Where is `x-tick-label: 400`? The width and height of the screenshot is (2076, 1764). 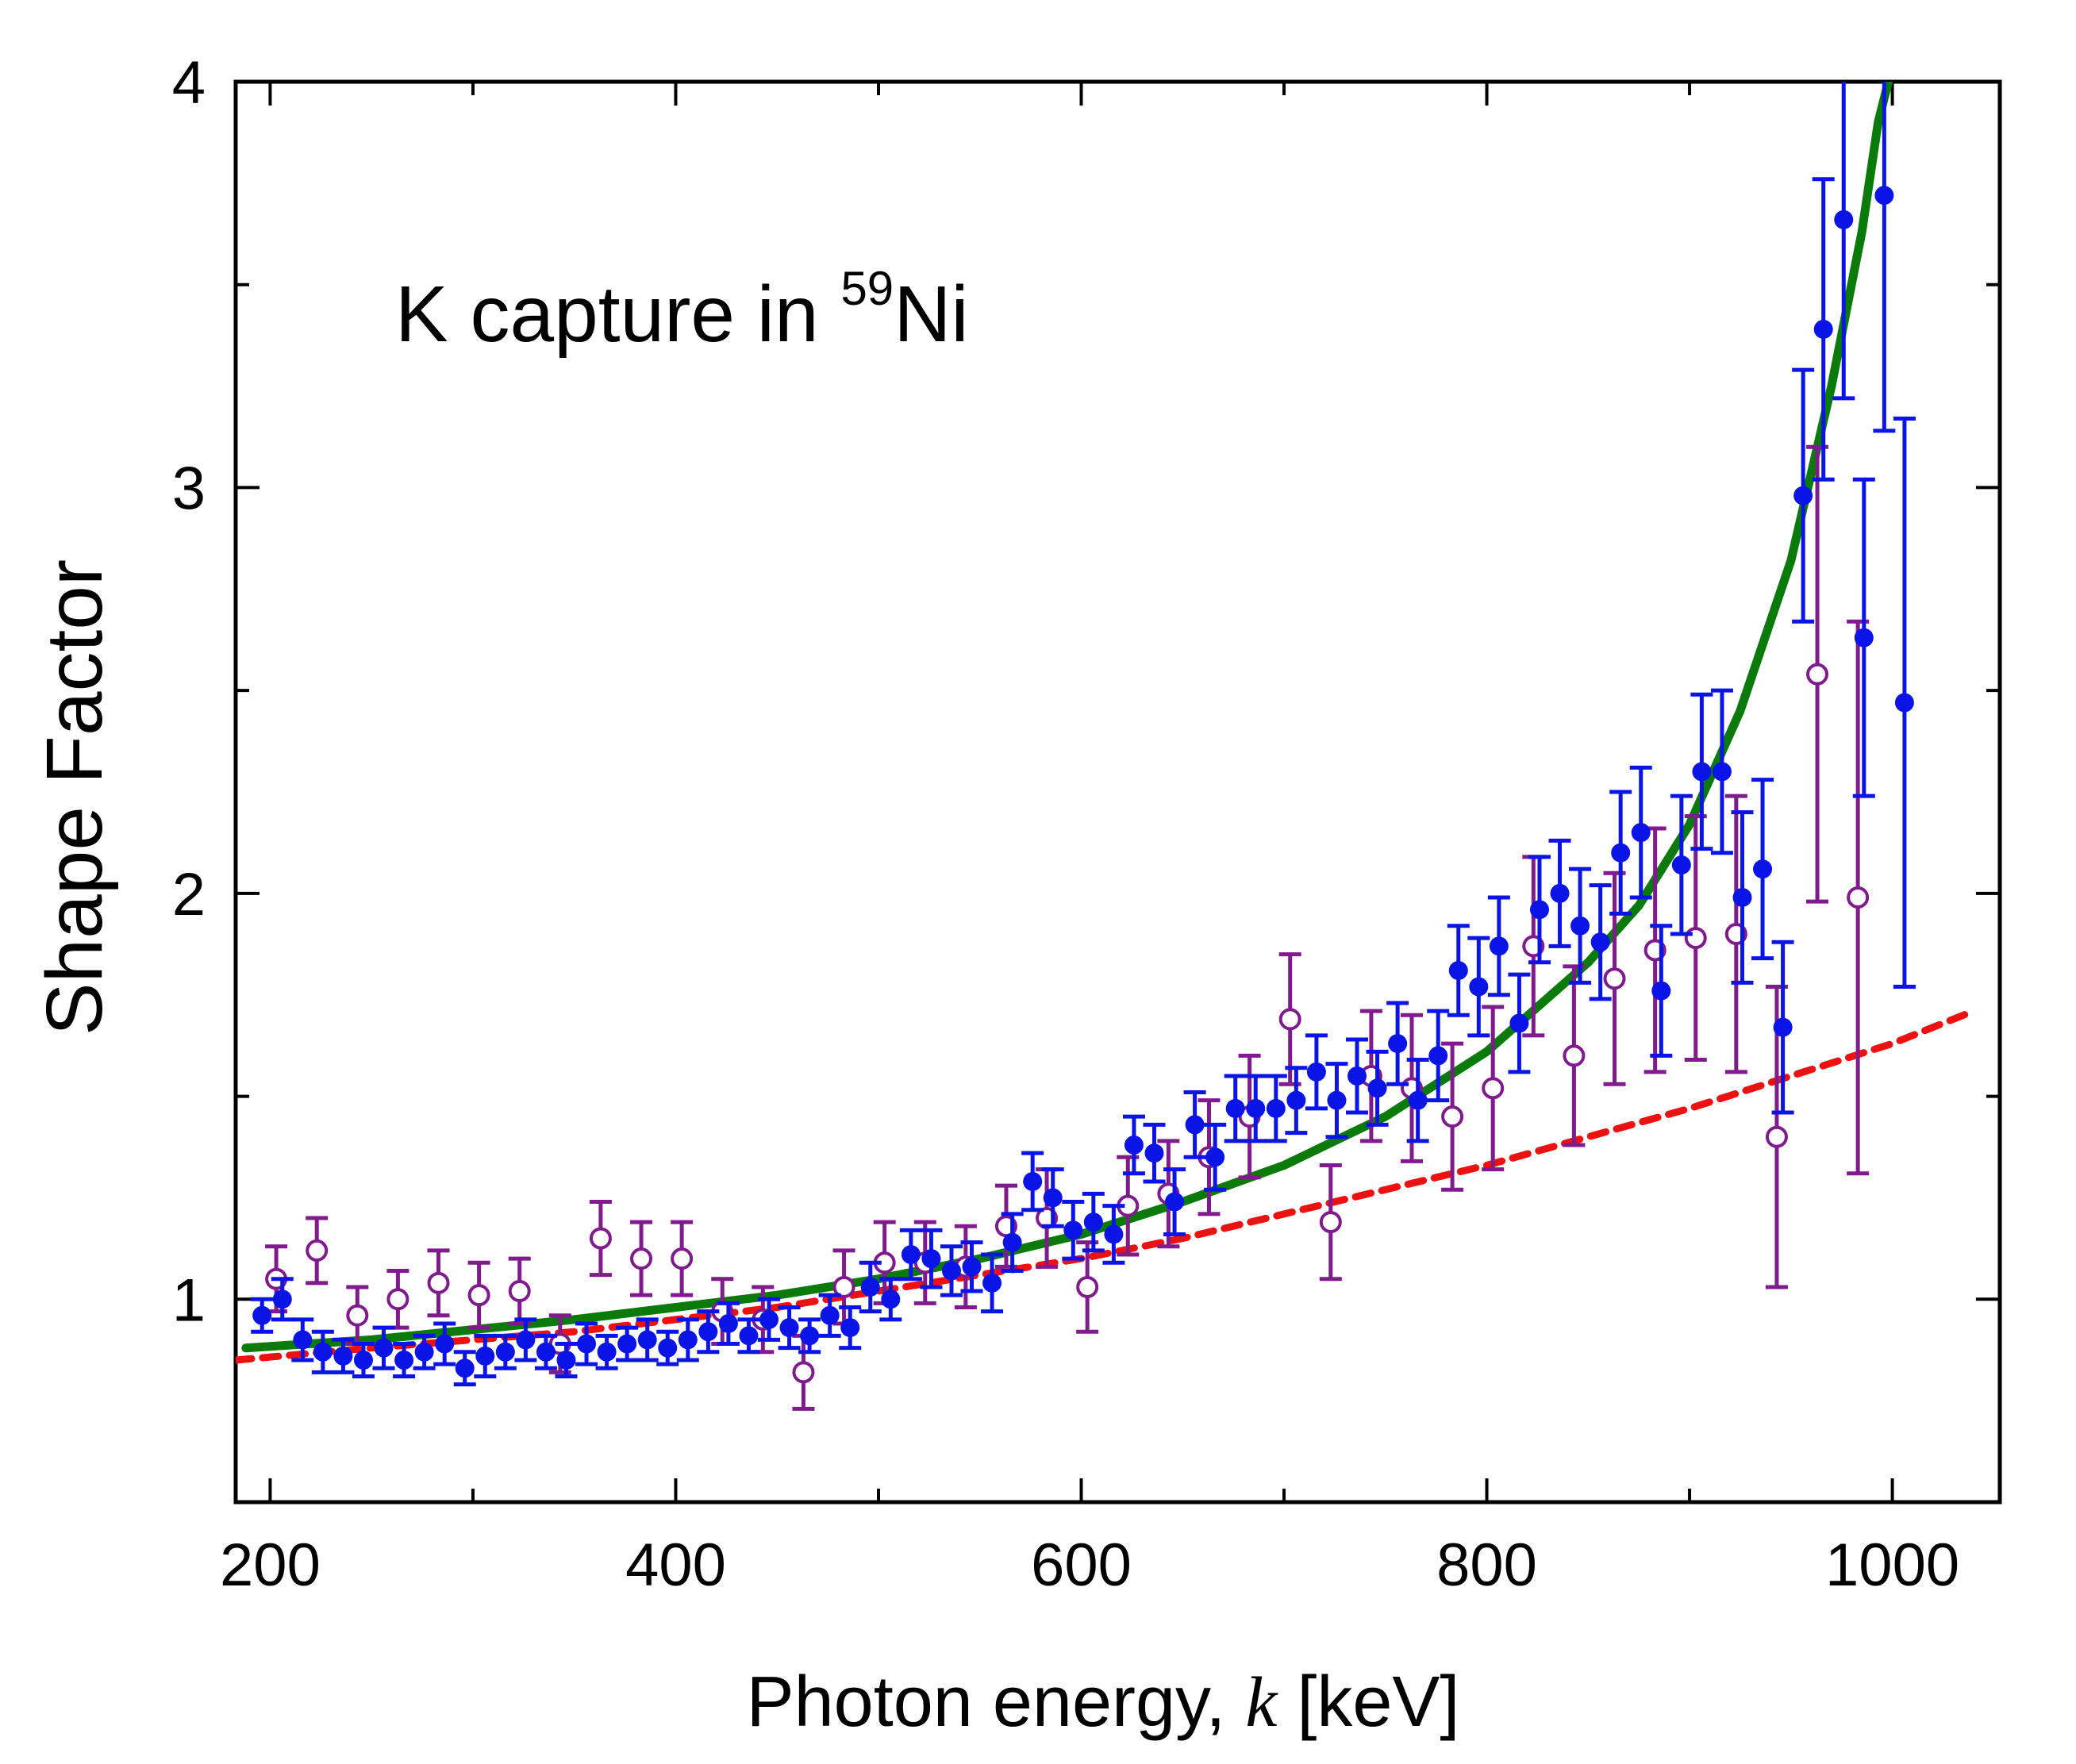 x-tick-label: 400 is located at coordinates (675, 1565).